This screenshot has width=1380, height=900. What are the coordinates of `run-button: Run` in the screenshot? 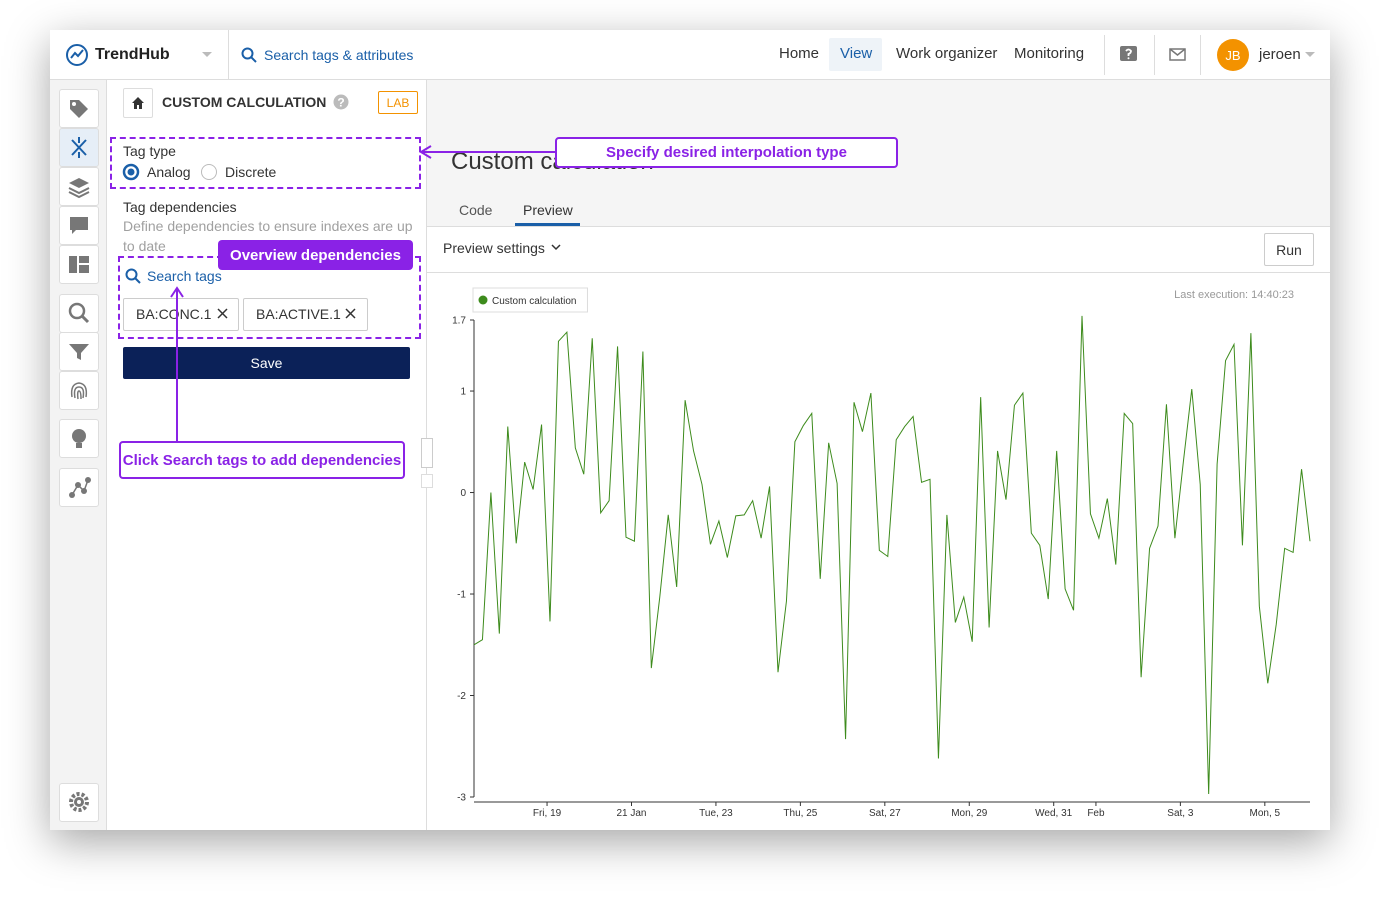 It's located at (1289, 249).